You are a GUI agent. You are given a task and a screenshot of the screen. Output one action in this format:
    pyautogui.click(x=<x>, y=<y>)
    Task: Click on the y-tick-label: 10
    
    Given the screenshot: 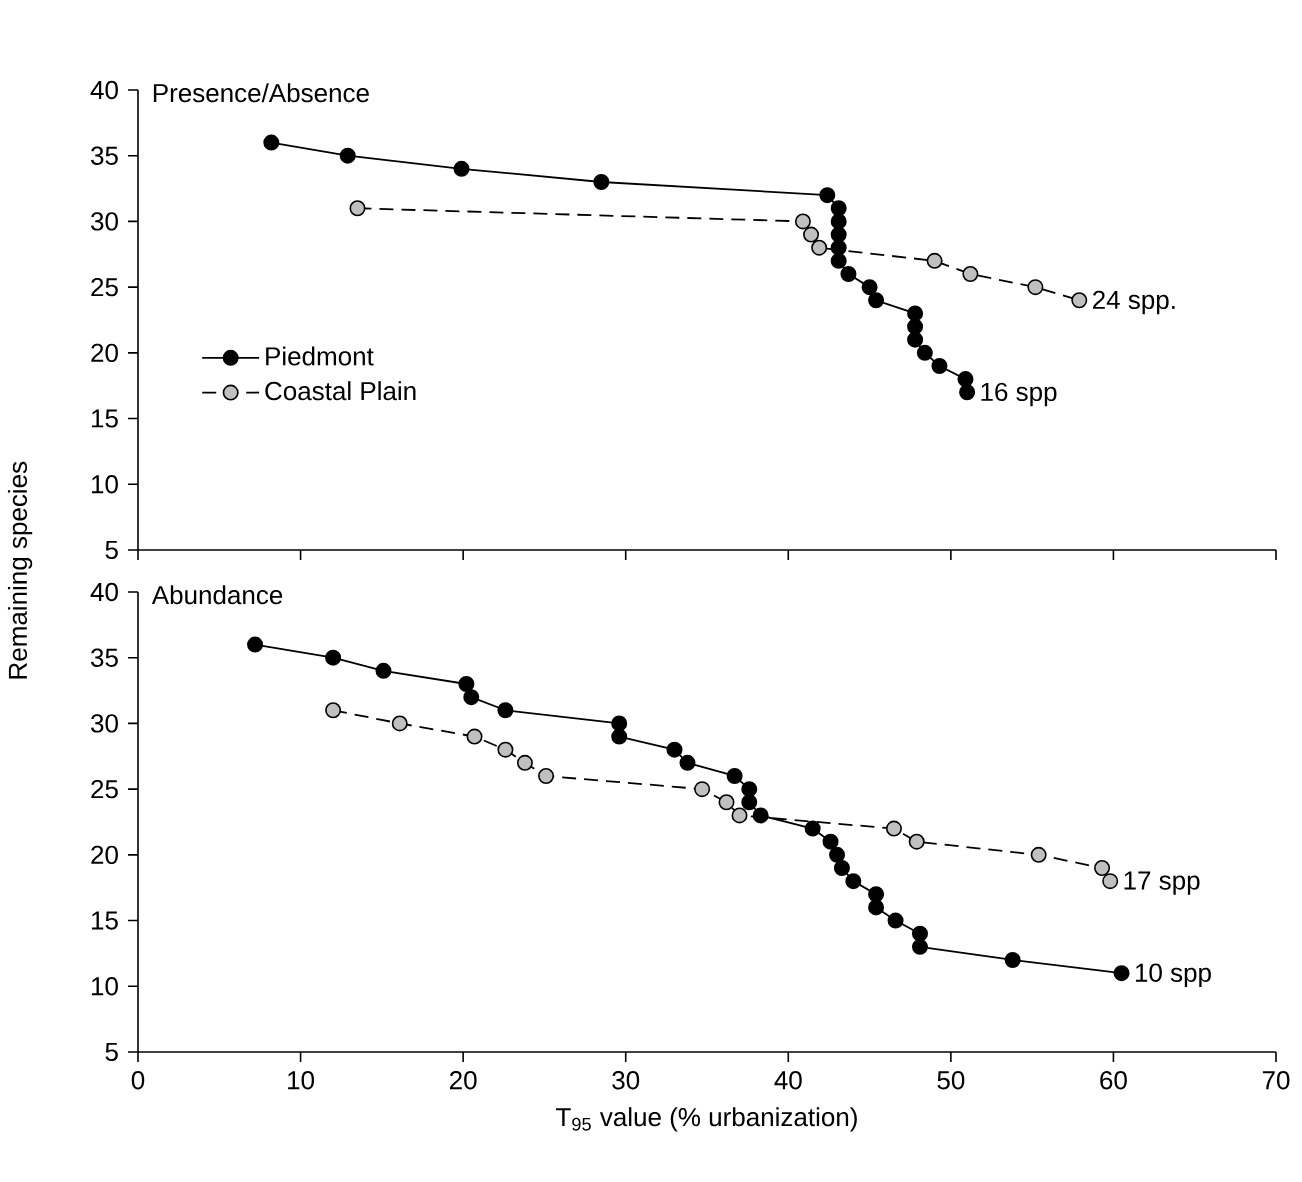 What is the action you would take?
    pyautogui.click(x=104, y=986)
    